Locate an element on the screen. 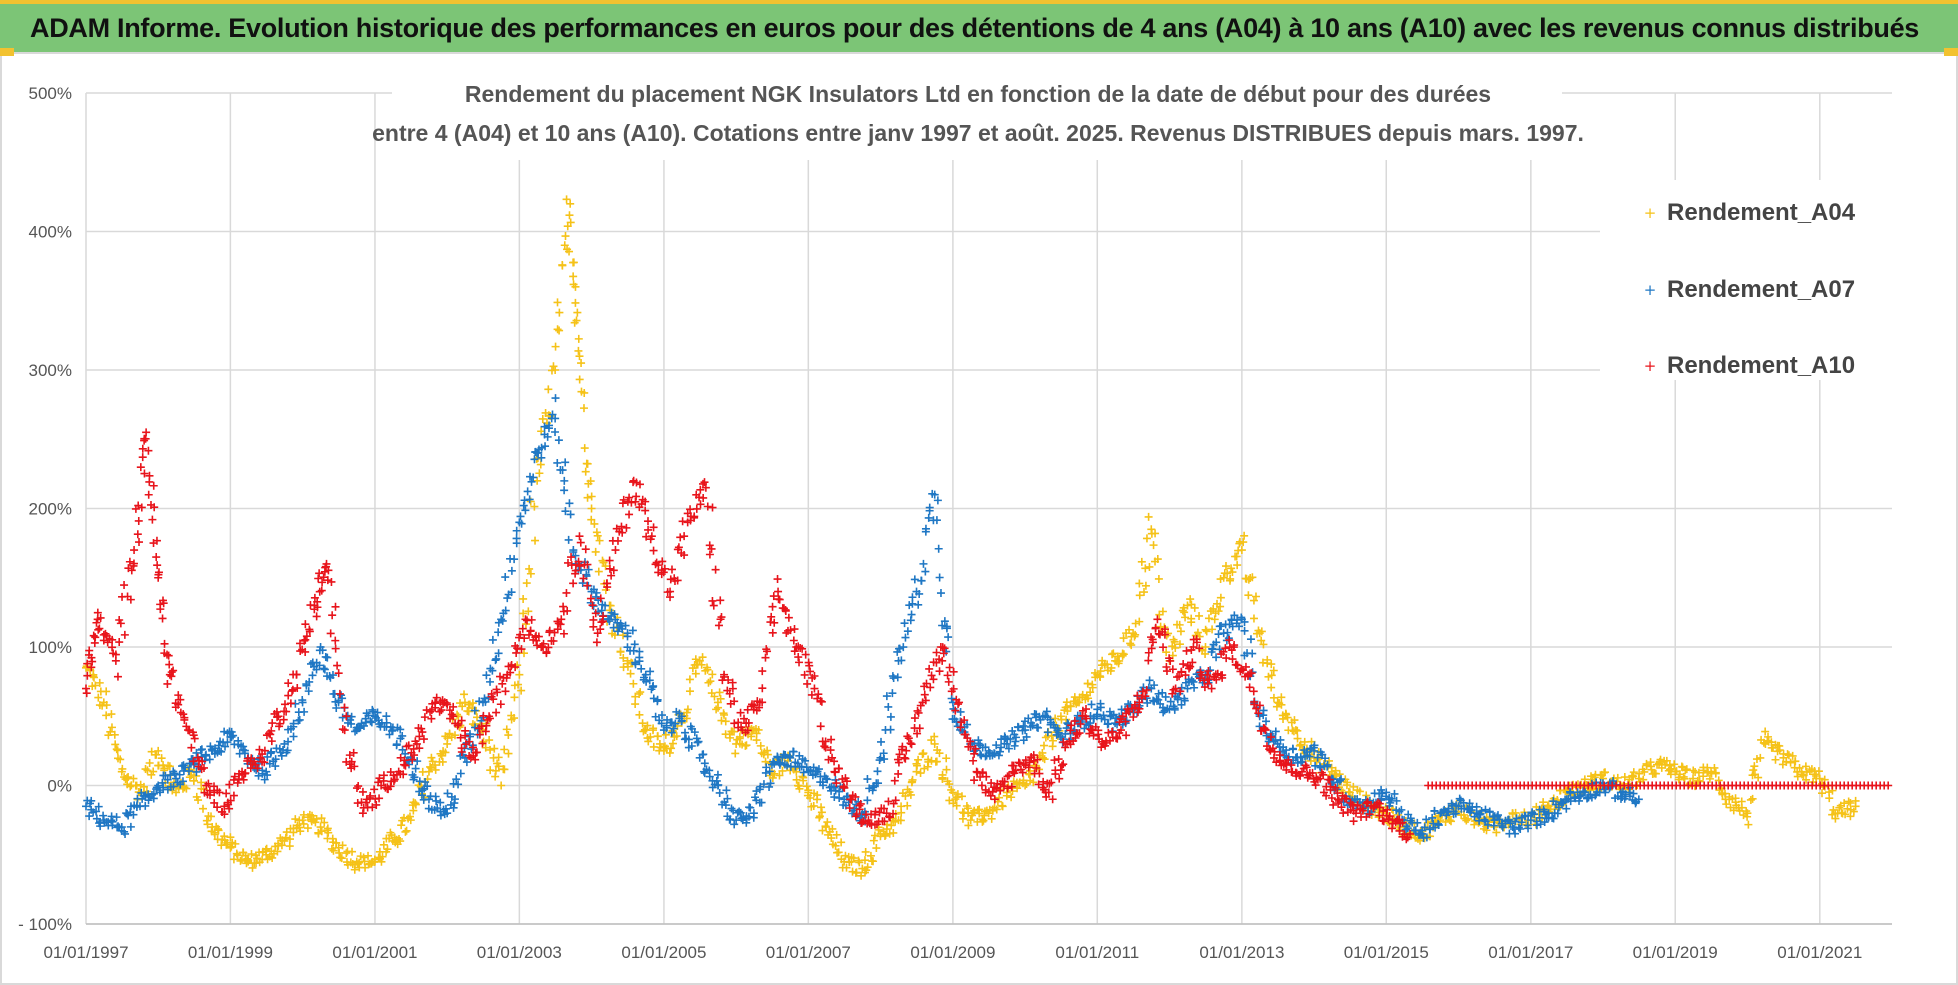  legend-marker-a04: + is located at coordinates (1650, 213).